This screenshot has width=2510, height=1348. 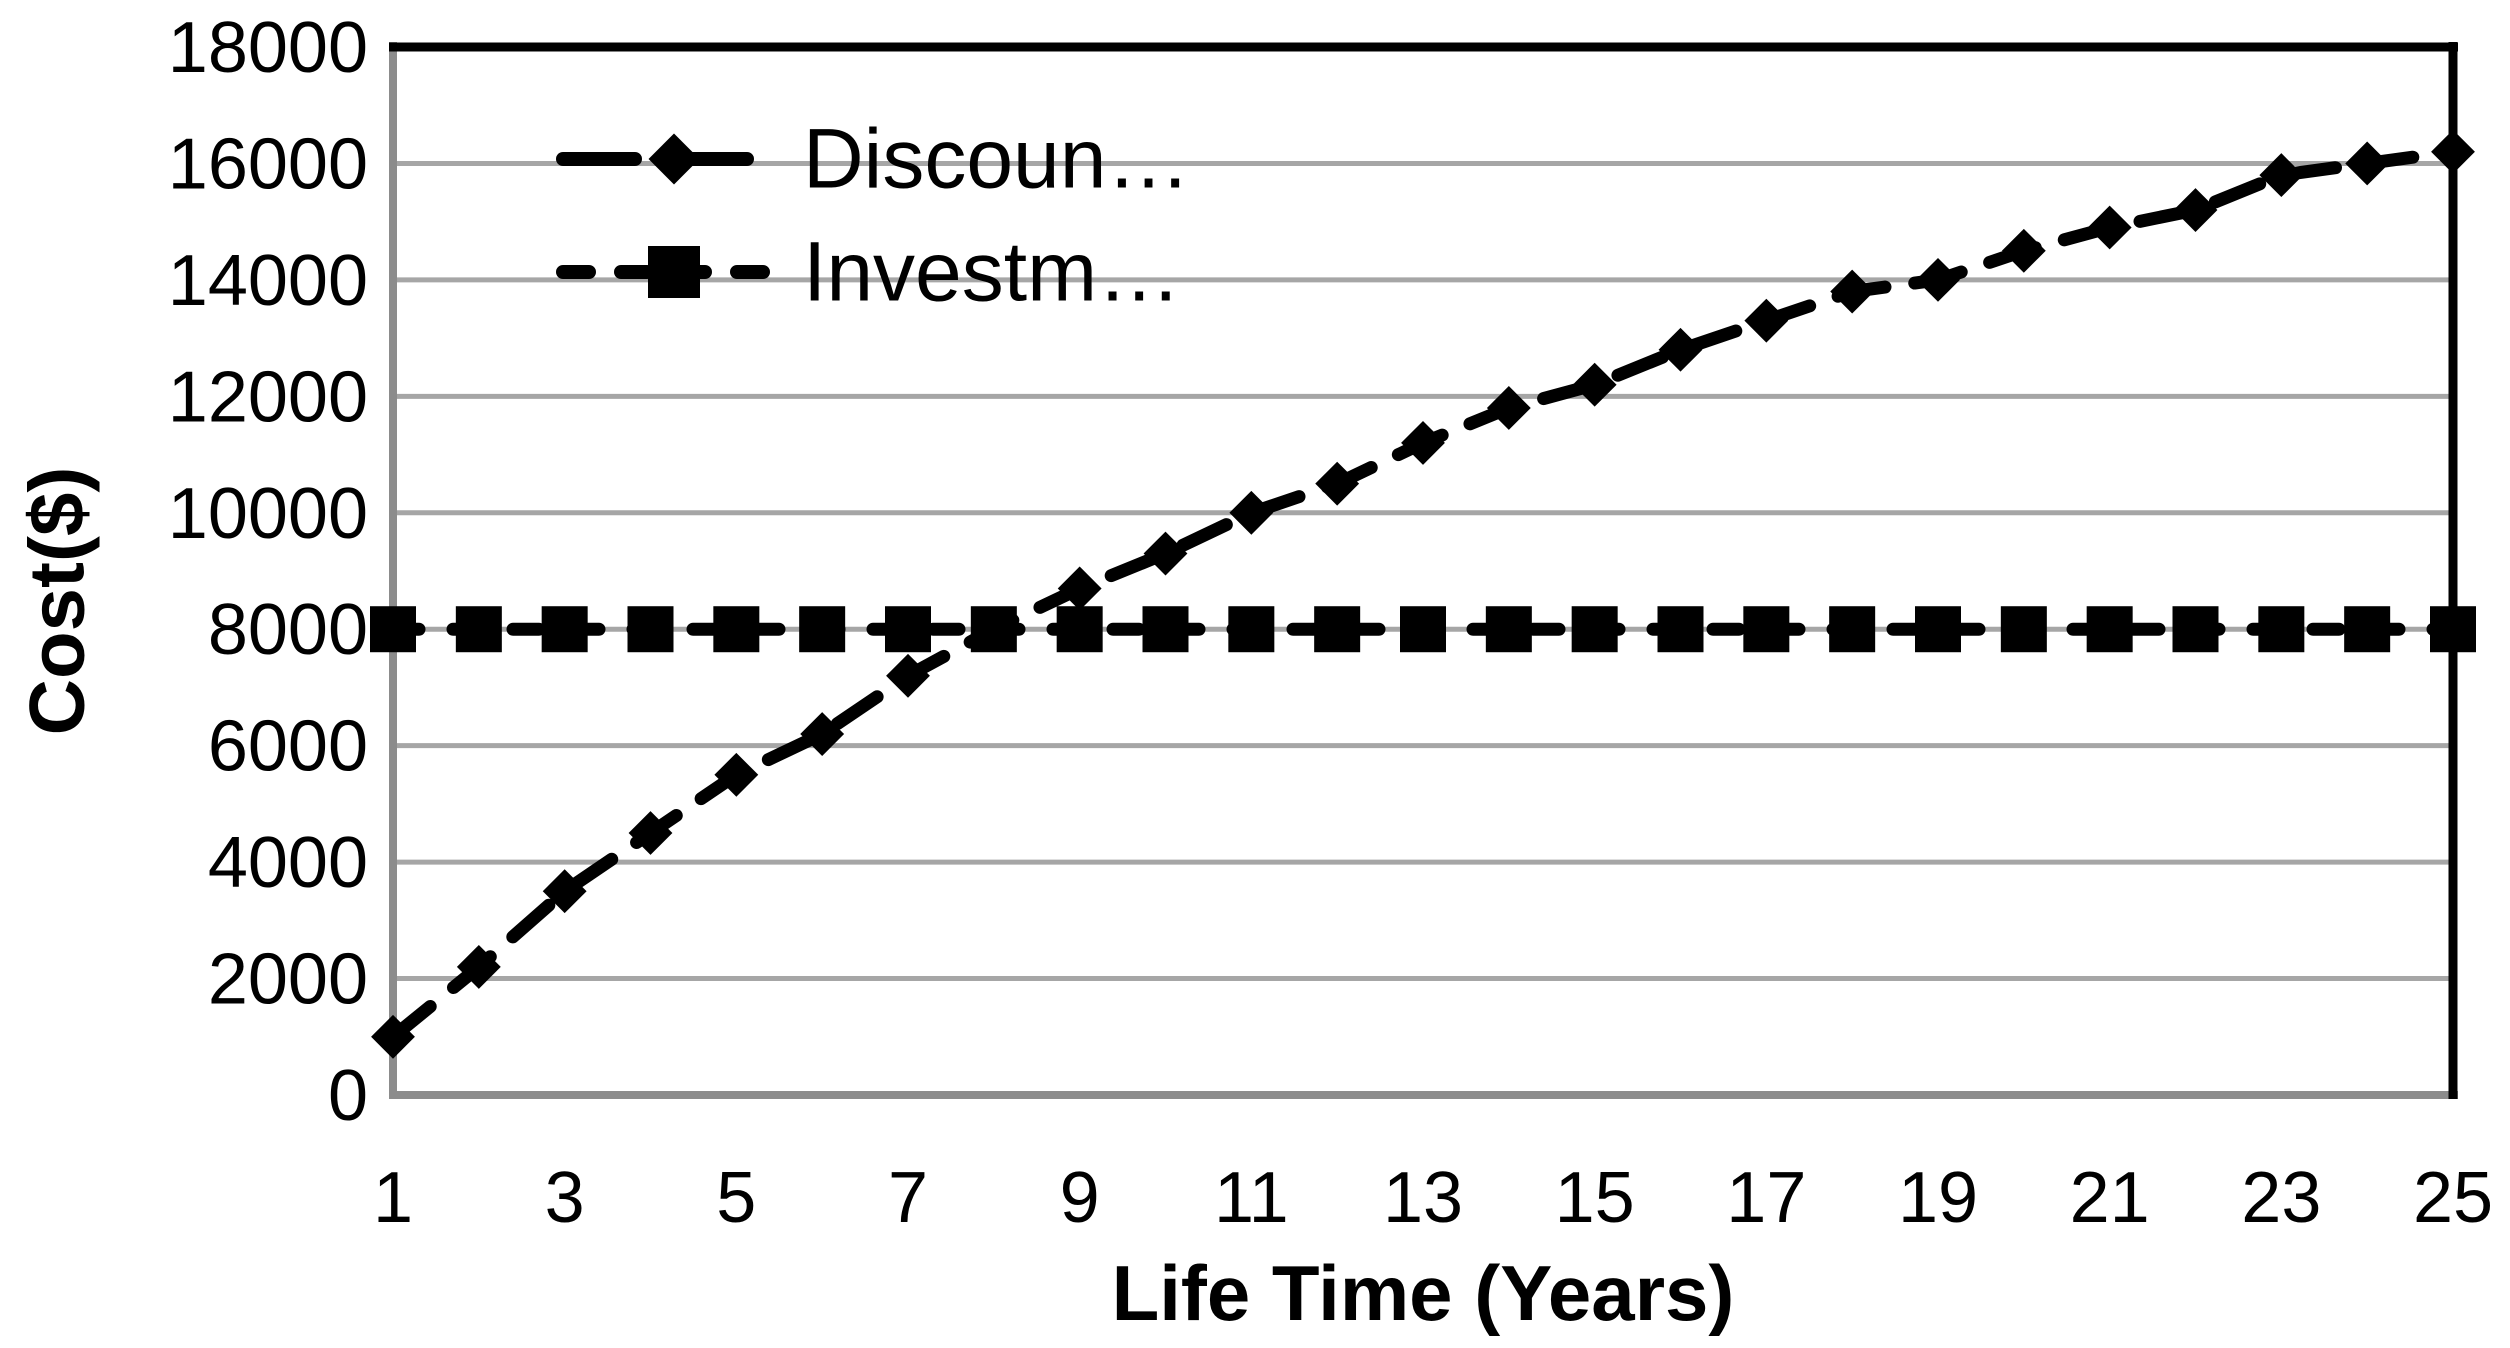 I want to click on x-tick-label: 9, so click(x=1080, y=1198).